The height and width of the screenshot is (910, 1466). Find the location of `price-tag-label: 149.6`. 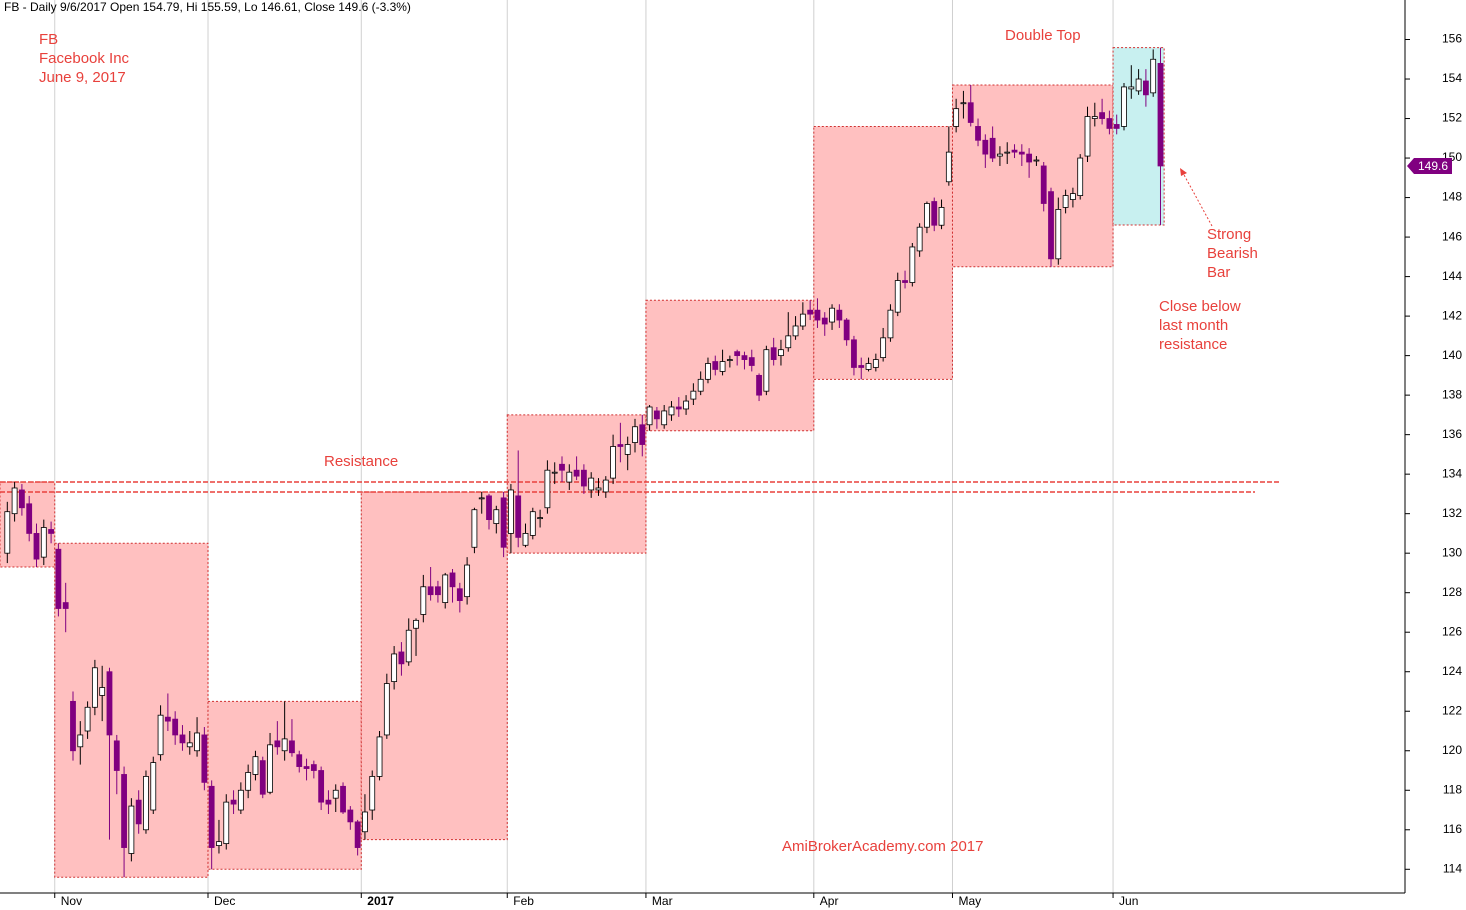

price-tag-label: 149.6 is located at coordinates (1433, 166).